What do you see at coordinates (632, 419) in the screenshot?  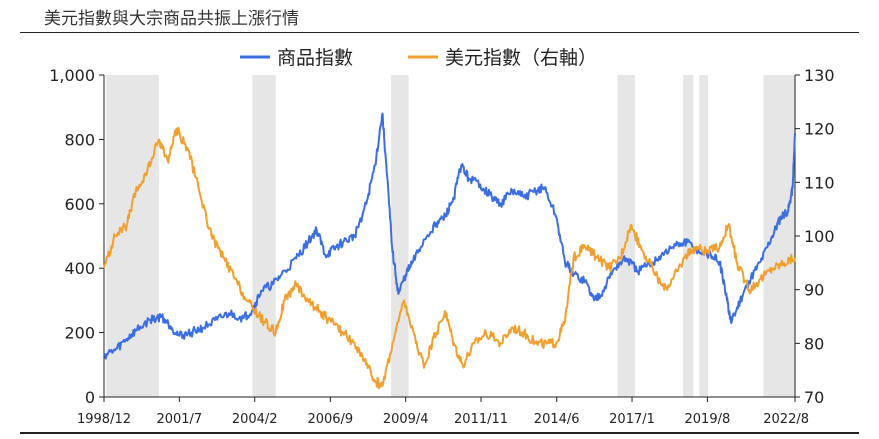 I see `x-tick-label-7: 2017/1` at bounding box center [632, 419].